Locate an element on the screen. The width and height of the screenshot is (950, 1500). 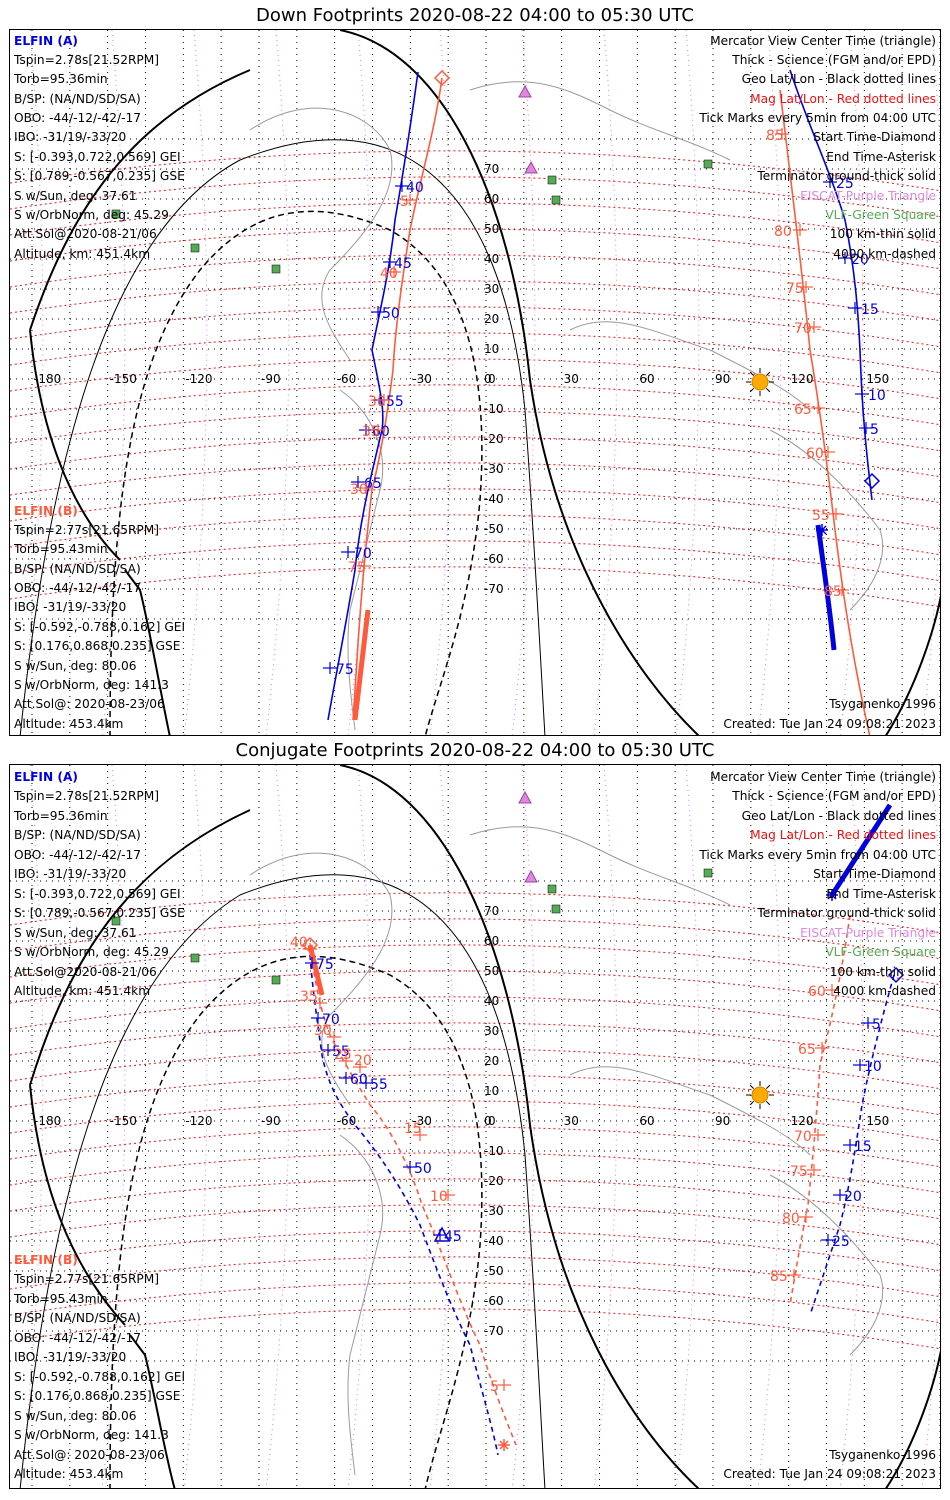
elfin-a-track is located at coordinates (826, 587).